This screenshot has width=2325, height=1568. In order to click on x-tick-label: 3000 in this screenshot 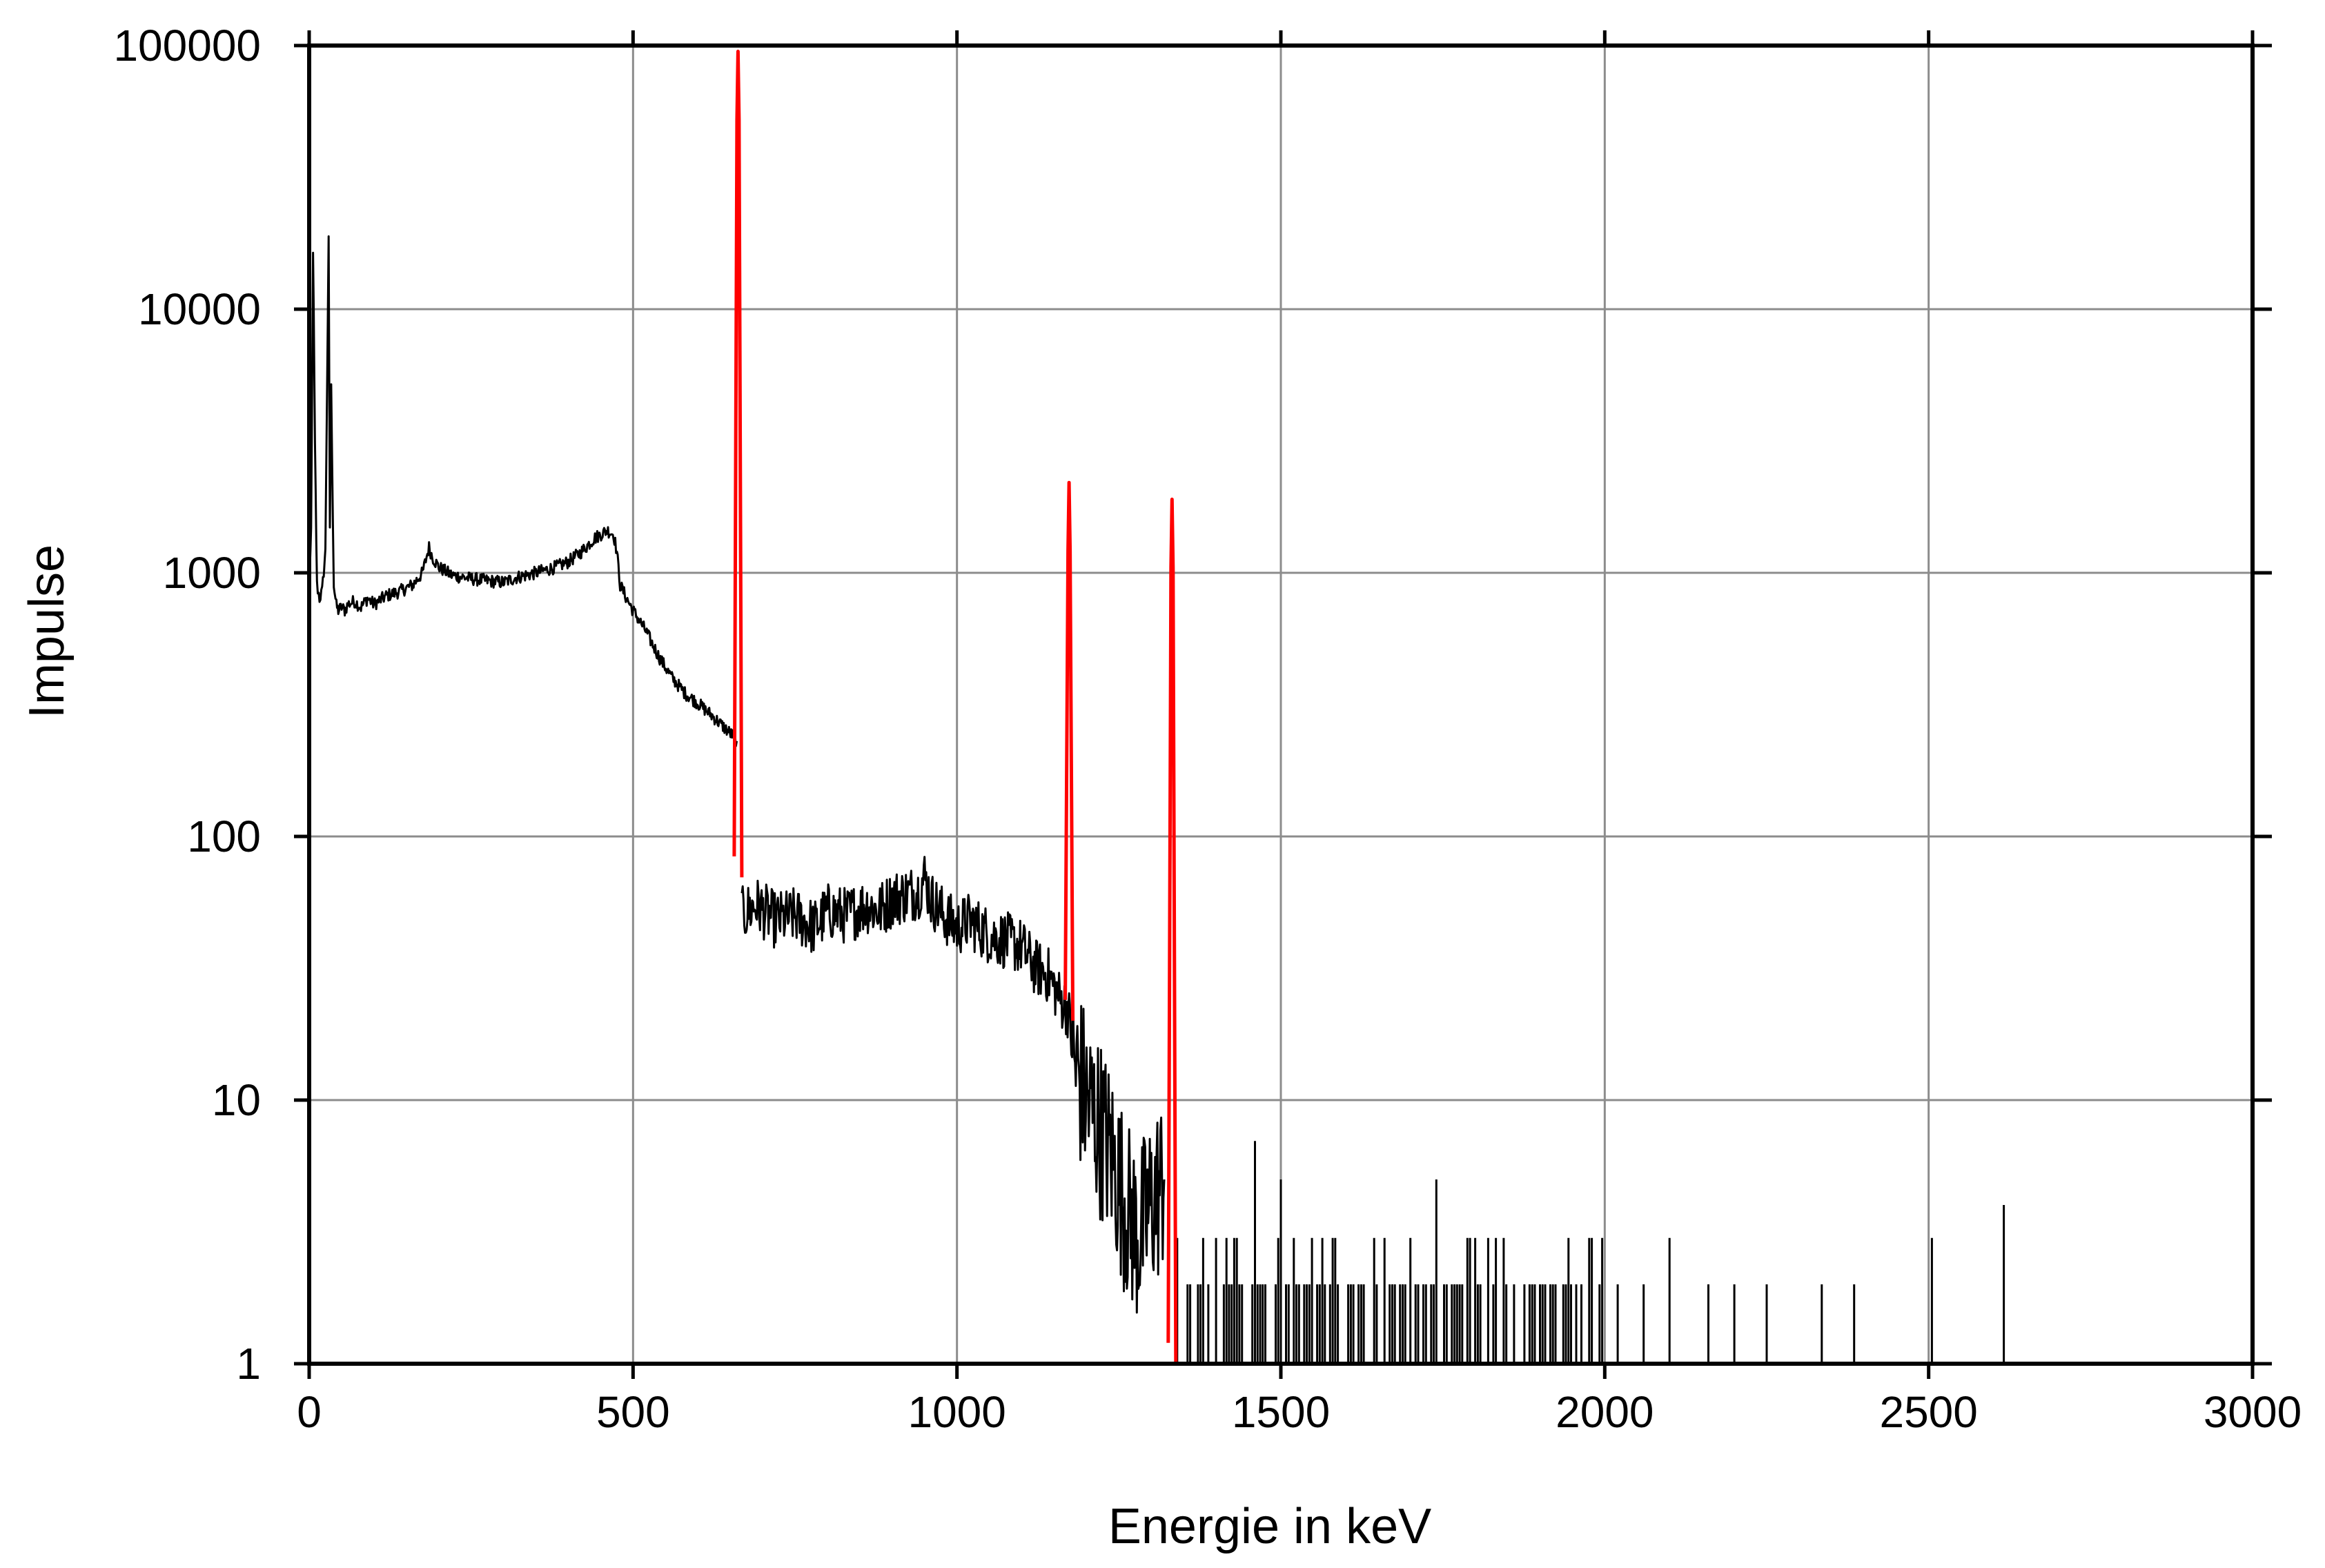, I will do `click(2253, 1412)`.